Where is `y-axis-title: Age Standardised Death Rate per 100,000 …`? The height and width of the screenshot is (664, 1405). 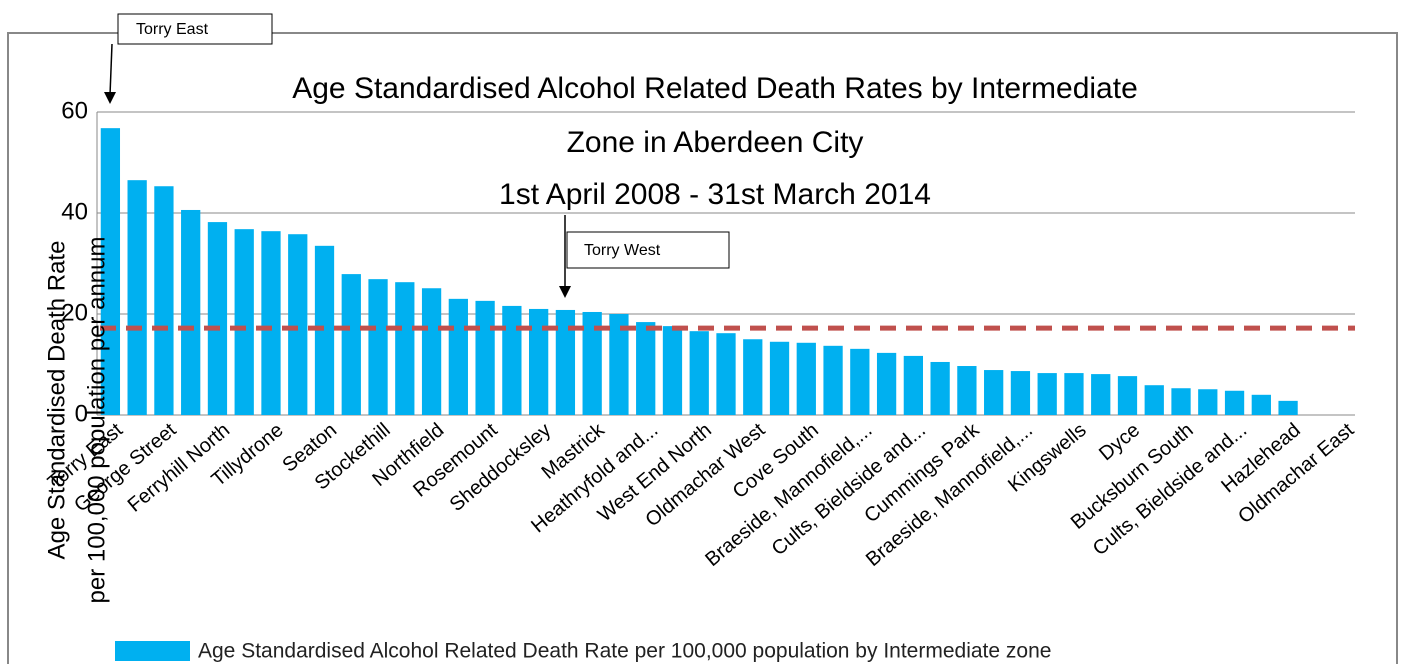
y-axis-title: Age Standardised Death Rate per 100,000 … is located at coordinates (76, 420).